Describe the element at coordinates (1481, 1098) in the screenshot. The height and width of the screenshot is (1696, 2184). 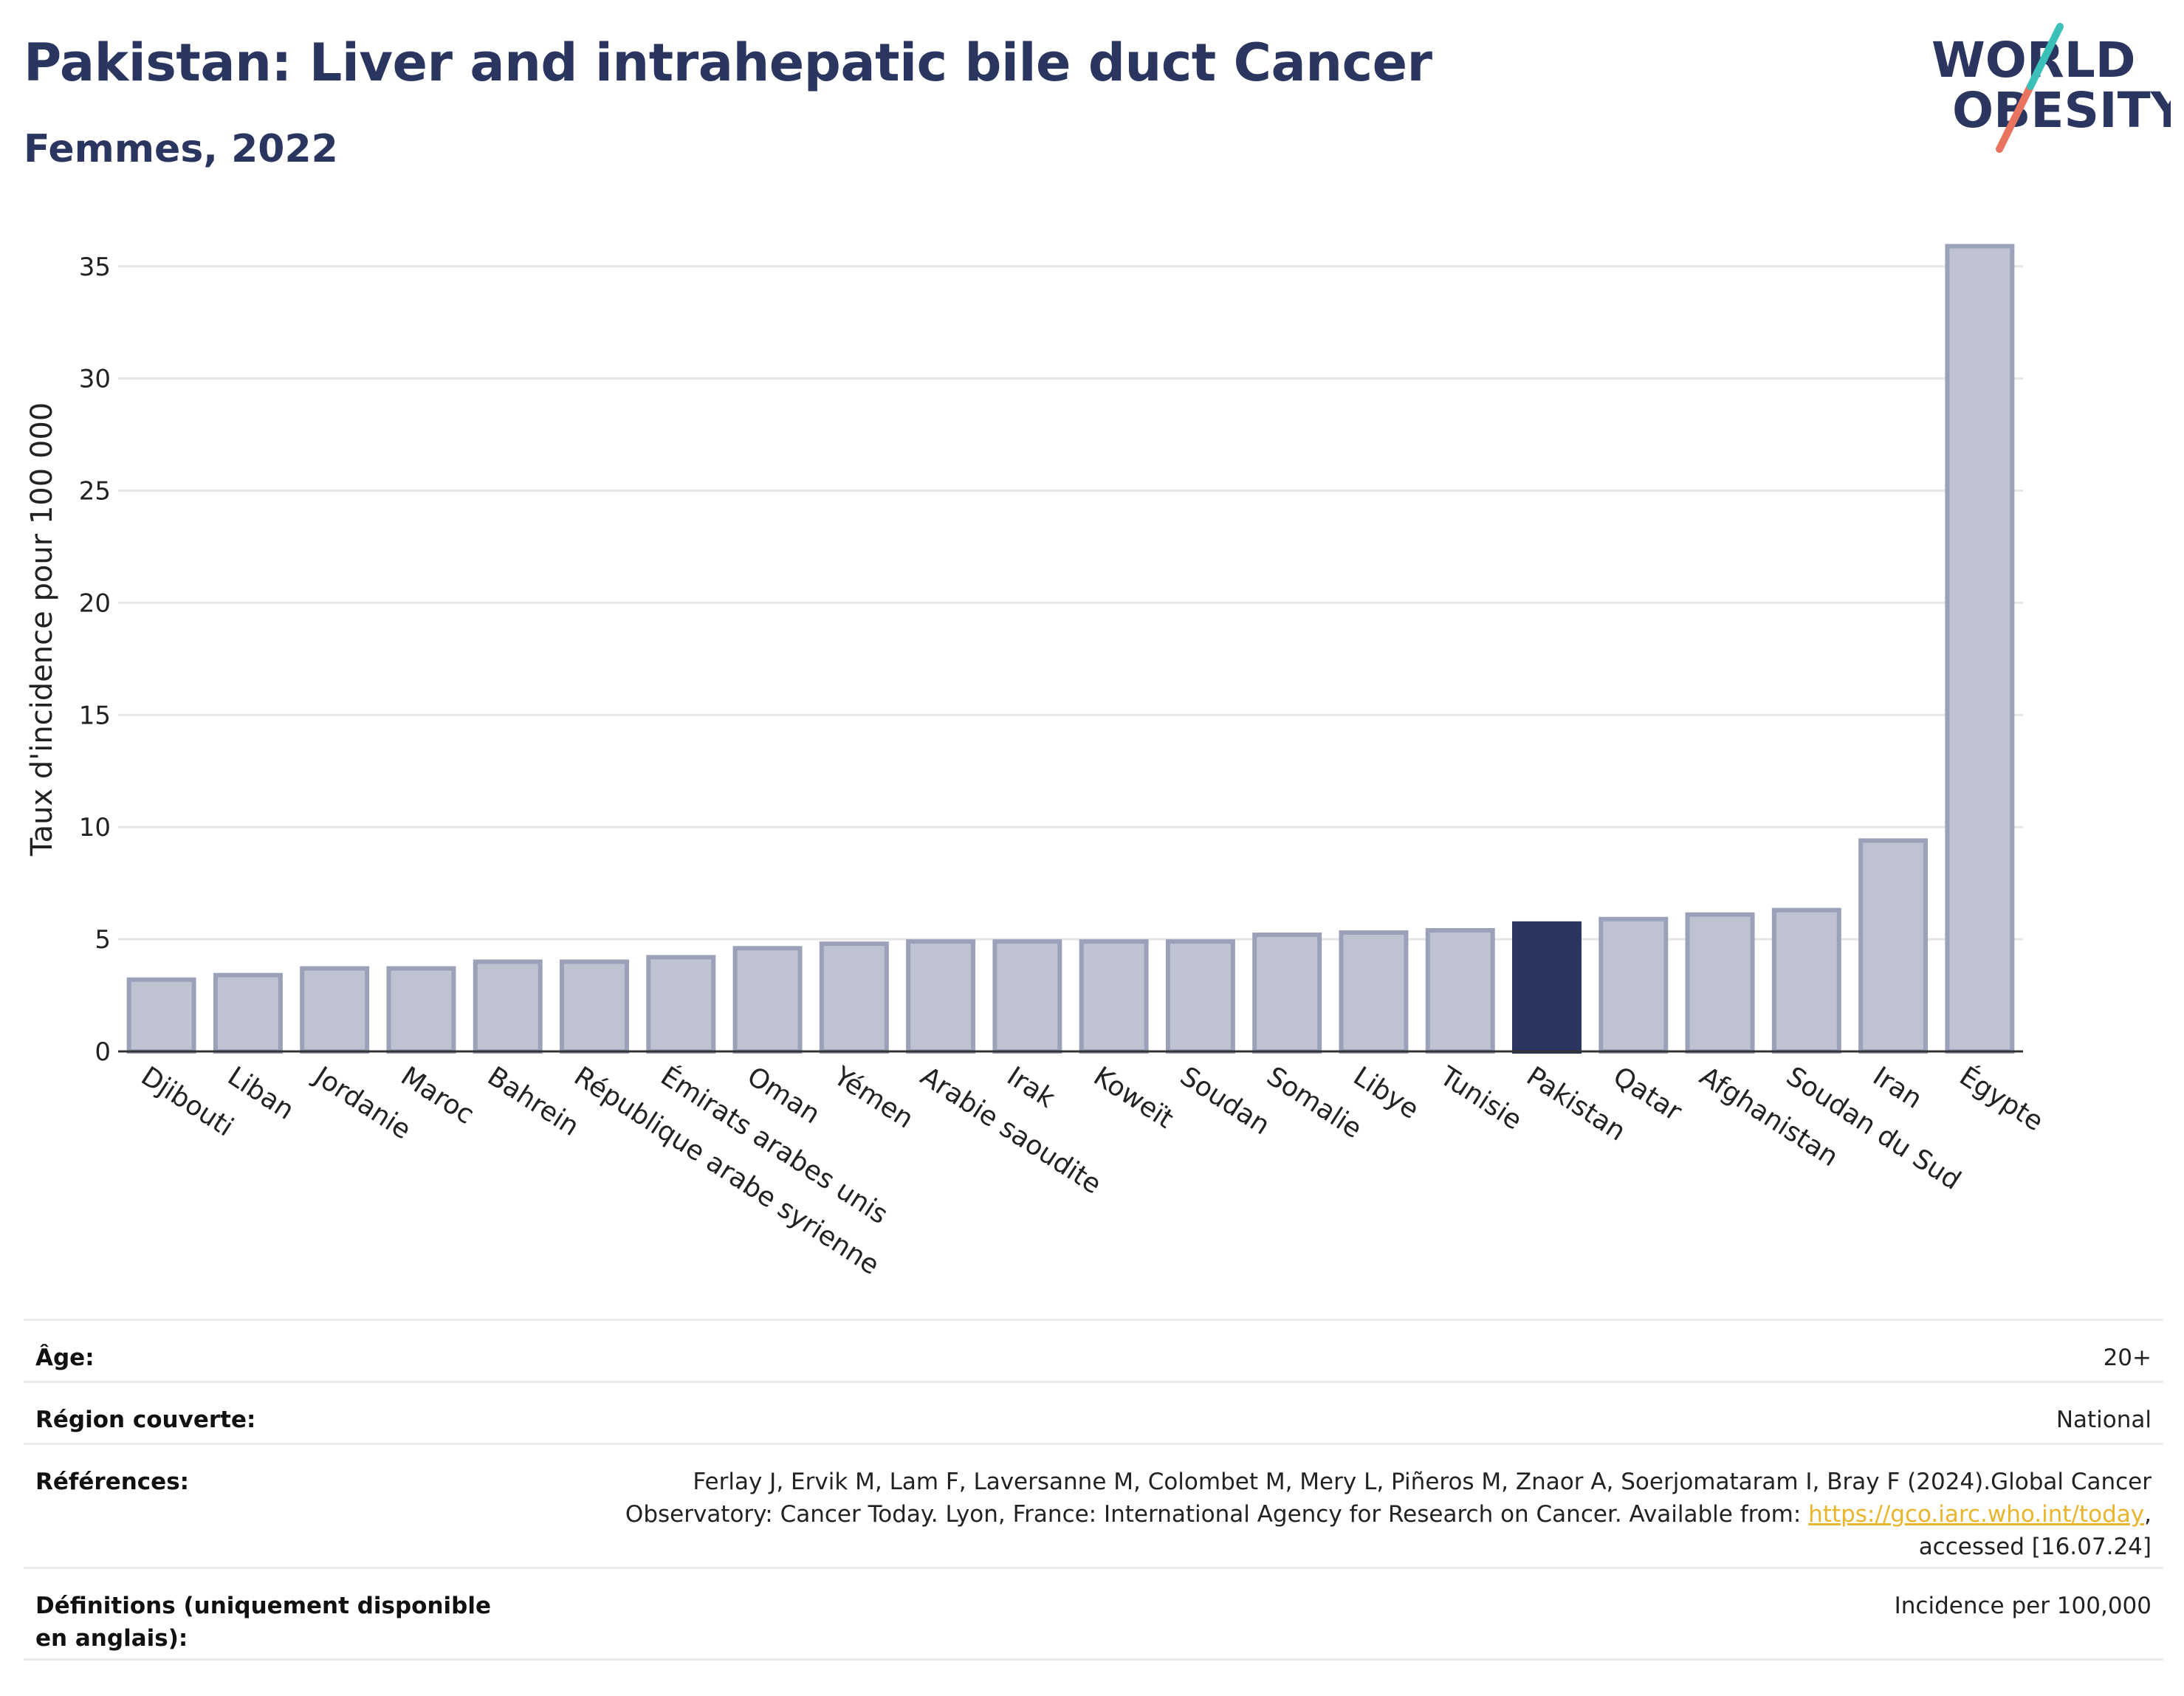
I see `x-tick-label: Tunisie` at that location.